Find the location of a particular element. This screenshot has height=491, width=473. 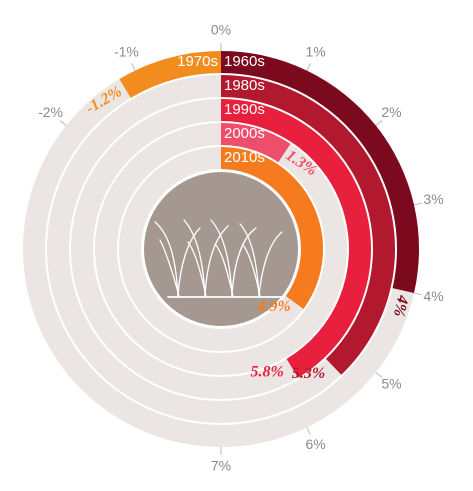

category-label: 1980s is located at coordinates (244, 85).